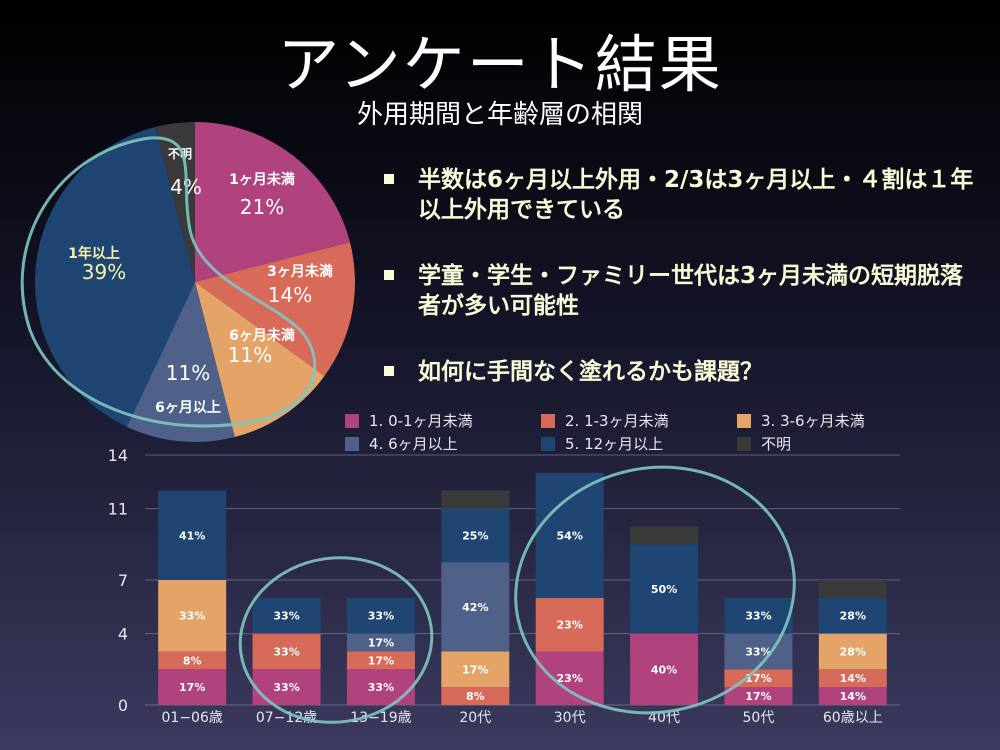  Describe the element at coordinates (104, 272) in the screenshot. I see `pie-slice-value: 39%` at that location.